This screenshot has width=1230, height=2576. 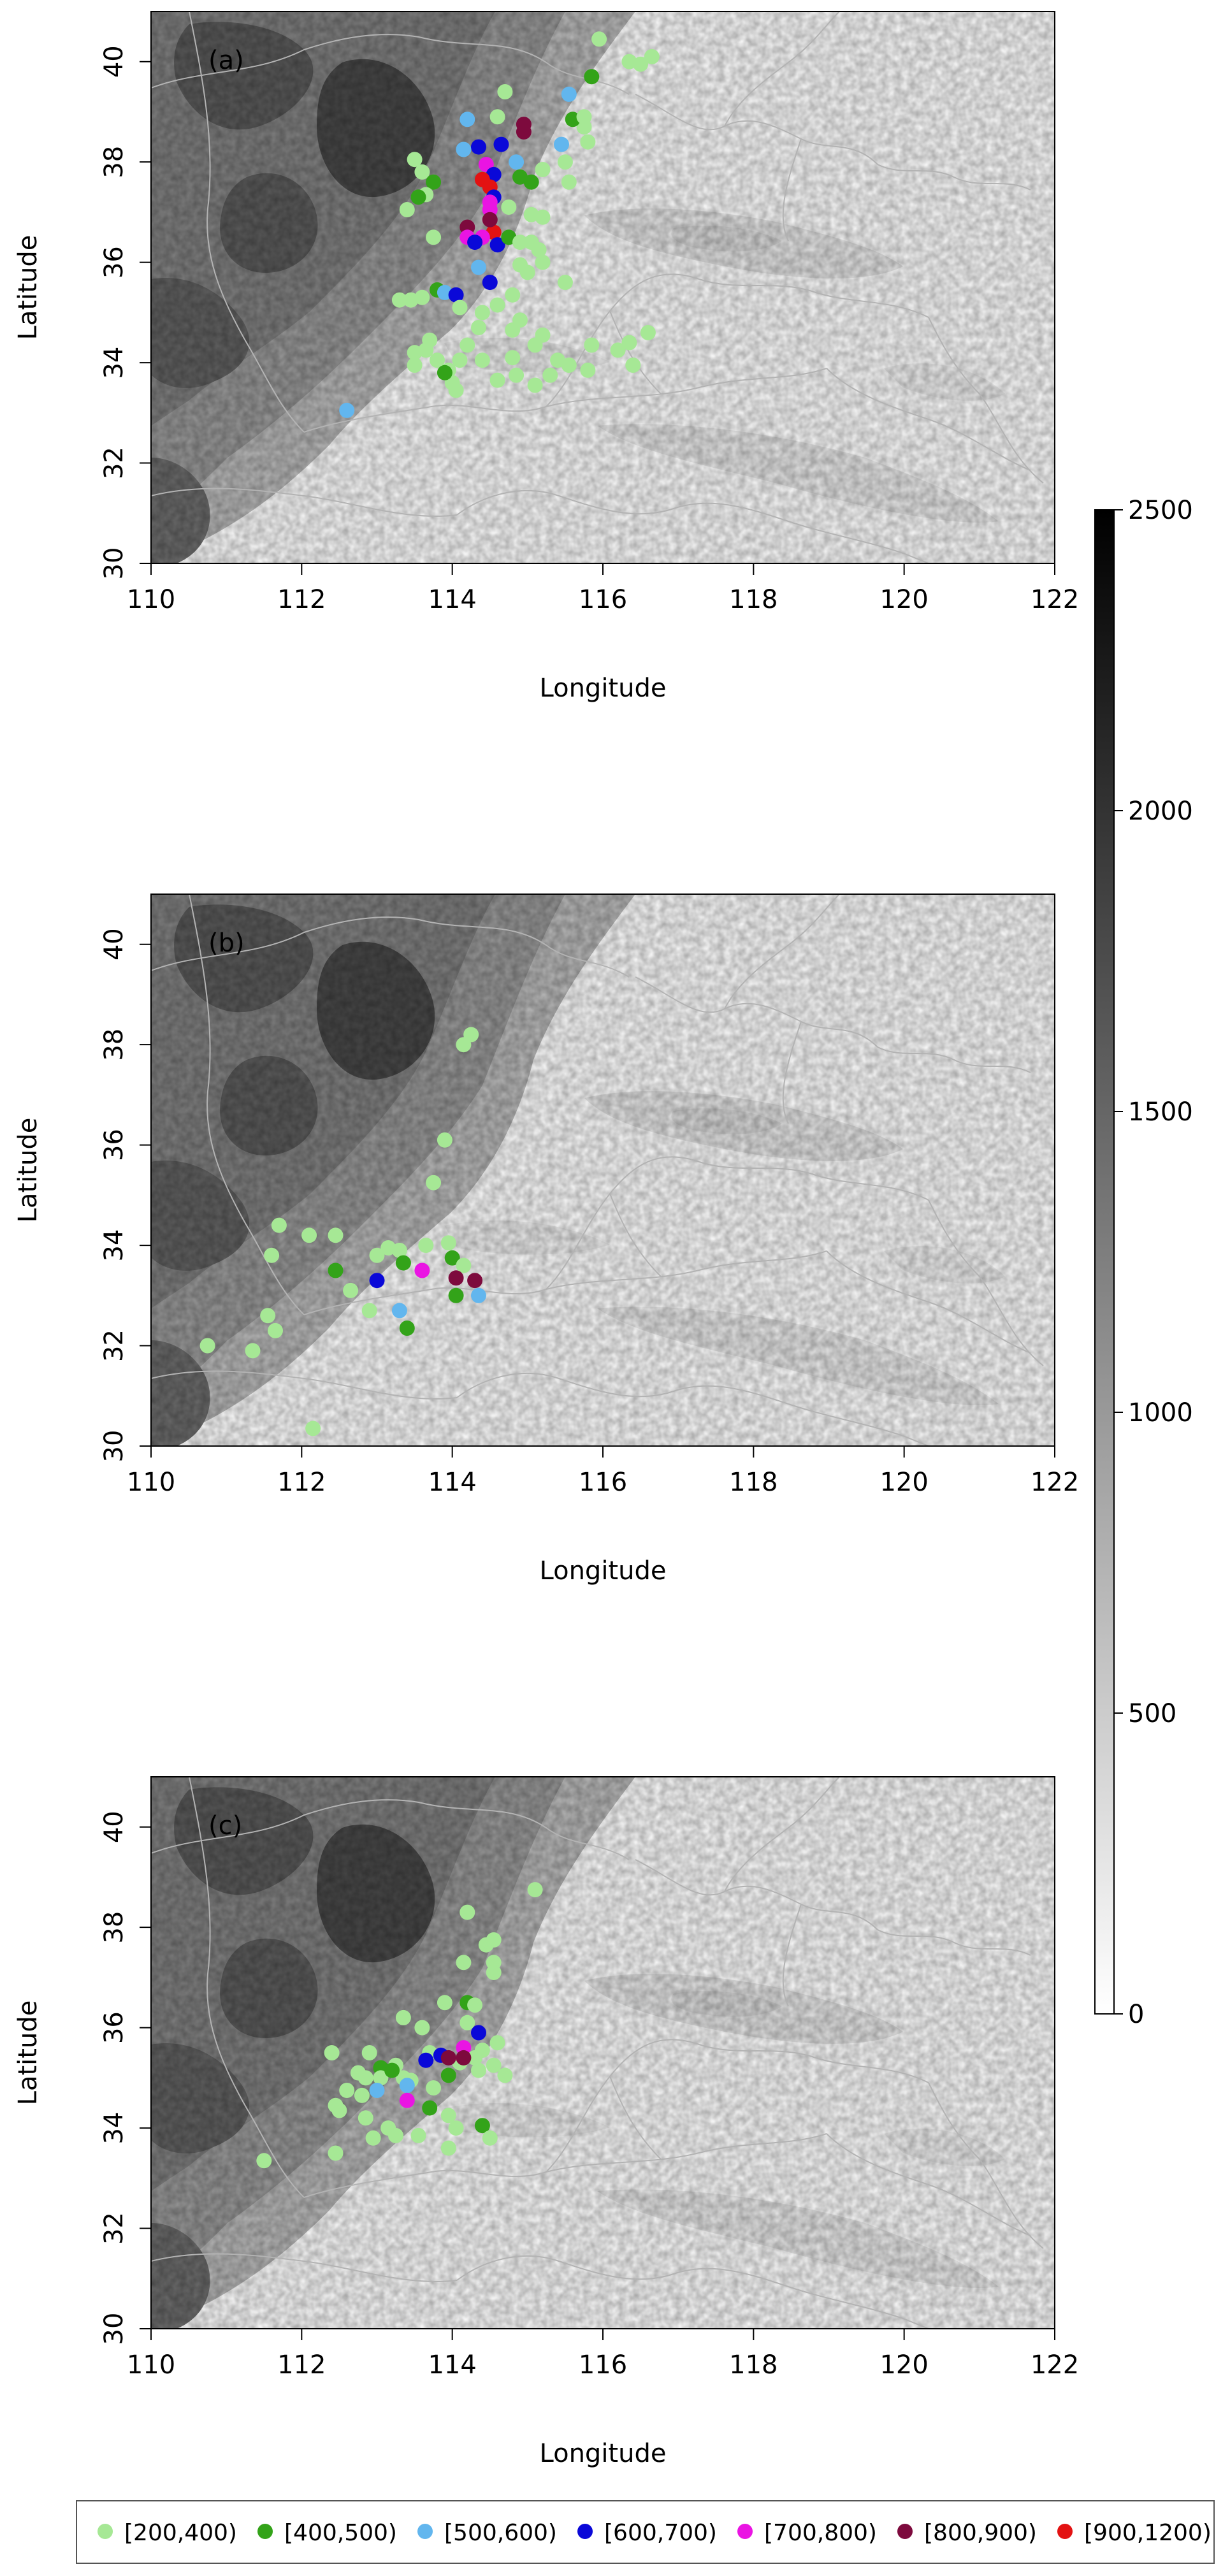 I want to click on y-tick-label: 30, so click(x=114, y=2329).